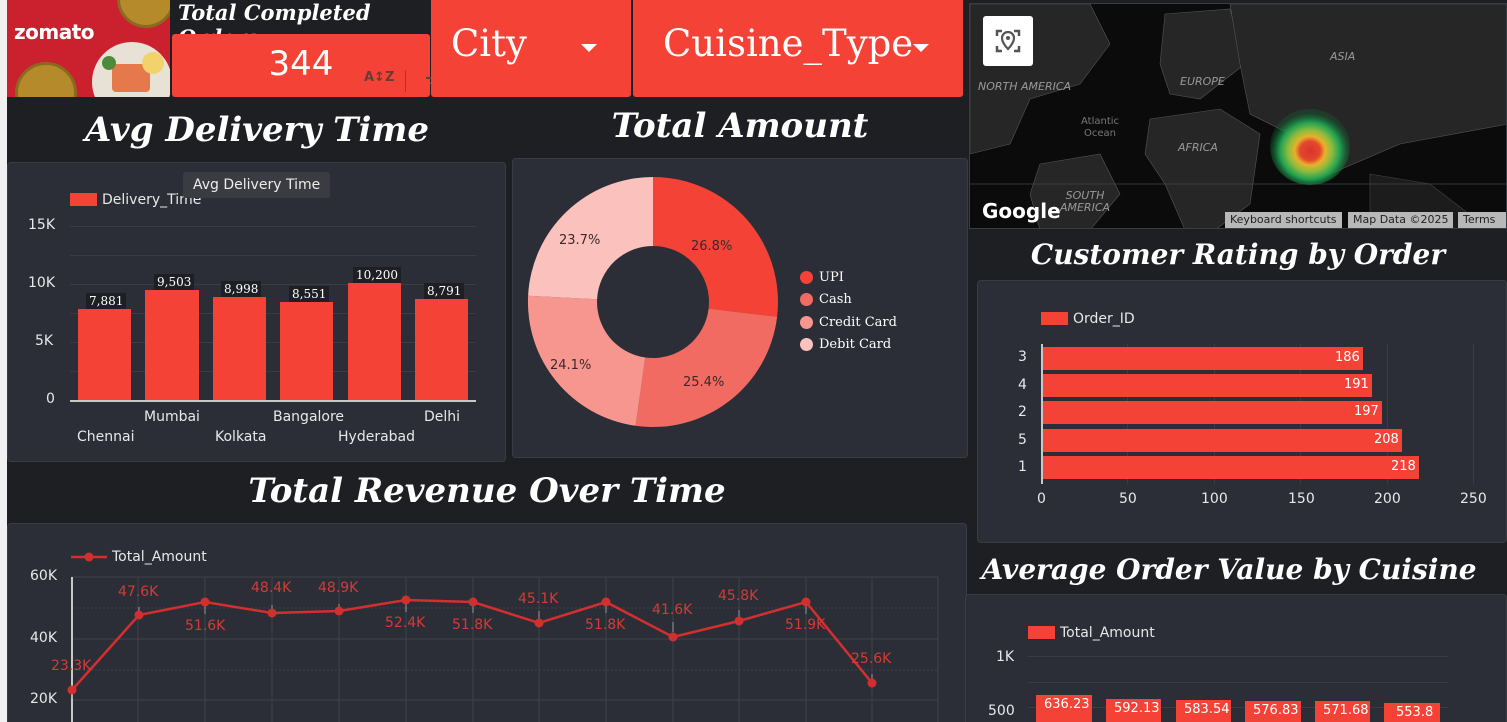 This screenshot has width=1507, height=722. I want to click on legend-item-upi: UPI, so click(848, 277).